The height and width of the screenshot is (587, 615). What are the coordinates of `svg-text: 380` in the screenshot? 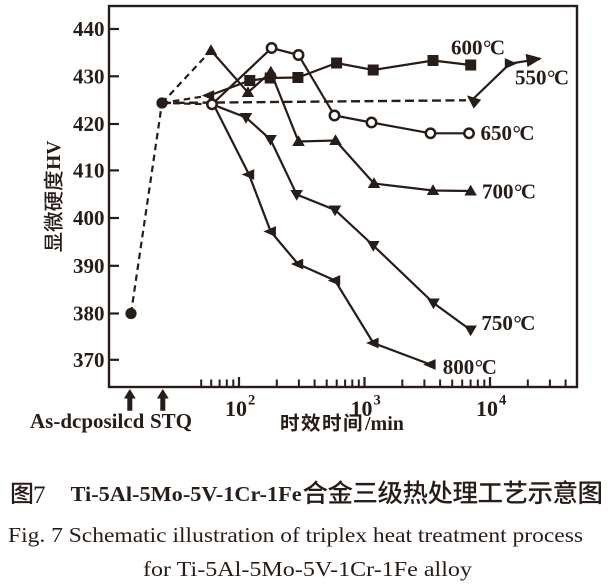 It's located at (89, 314).